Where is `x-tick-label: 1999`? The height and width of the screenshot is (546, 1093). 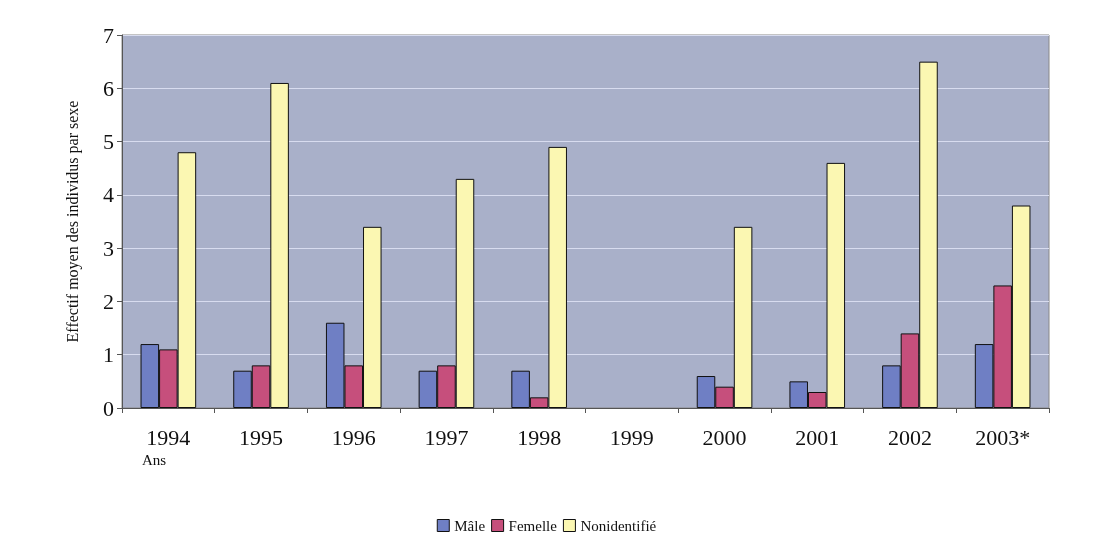
x-tick-label: 1999 is located at coordinates (631, 437).